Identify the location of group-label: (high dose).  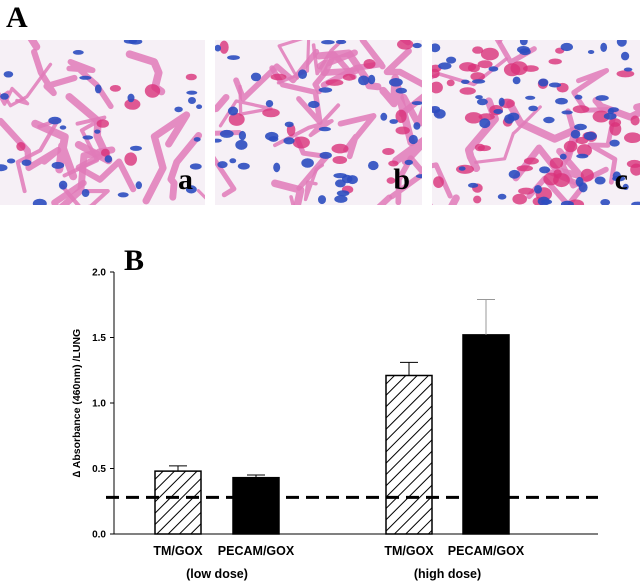
(447, 574).